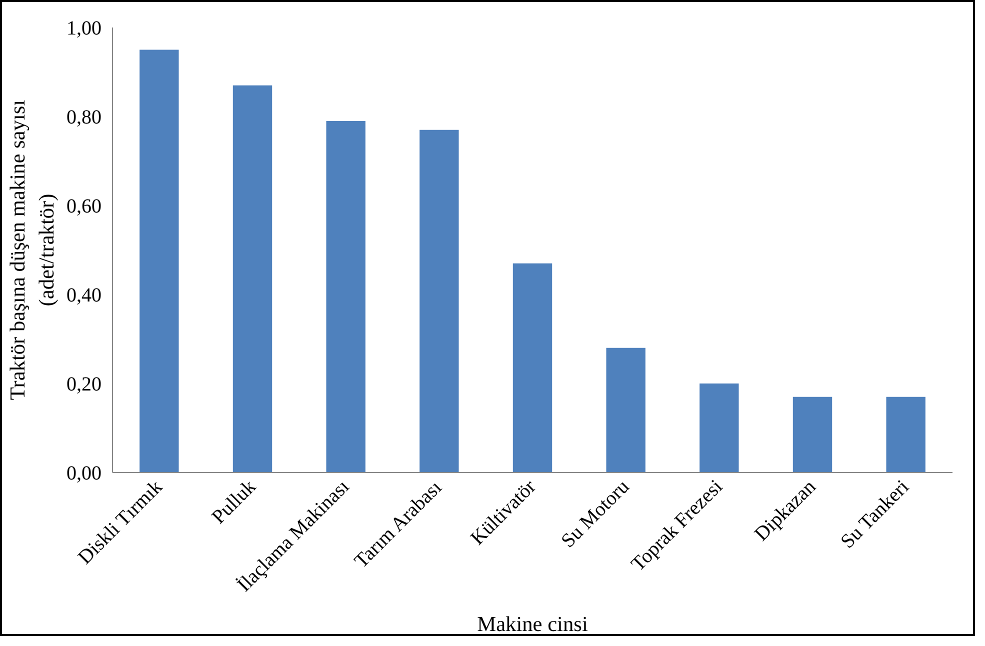  What do you see at coordinates (84, 473) in the screenshot?
I see `y-tick-label: 0,00` at bounding box center [84, 473].